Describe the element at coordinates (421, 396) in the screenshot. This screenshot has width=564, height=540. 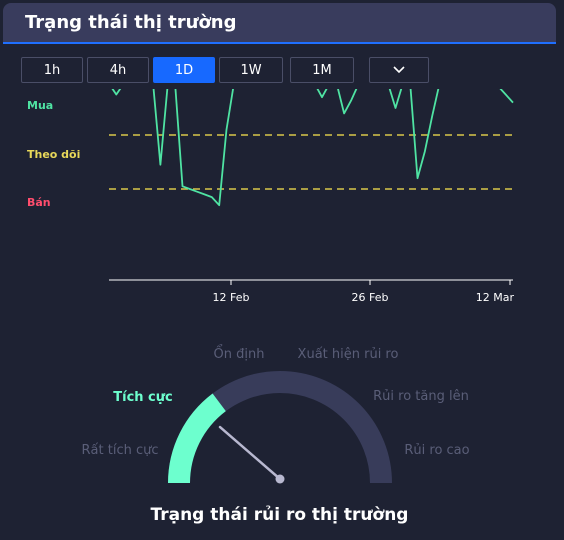
I see `gauge-label: Rủi ro tăng lên` at that location.